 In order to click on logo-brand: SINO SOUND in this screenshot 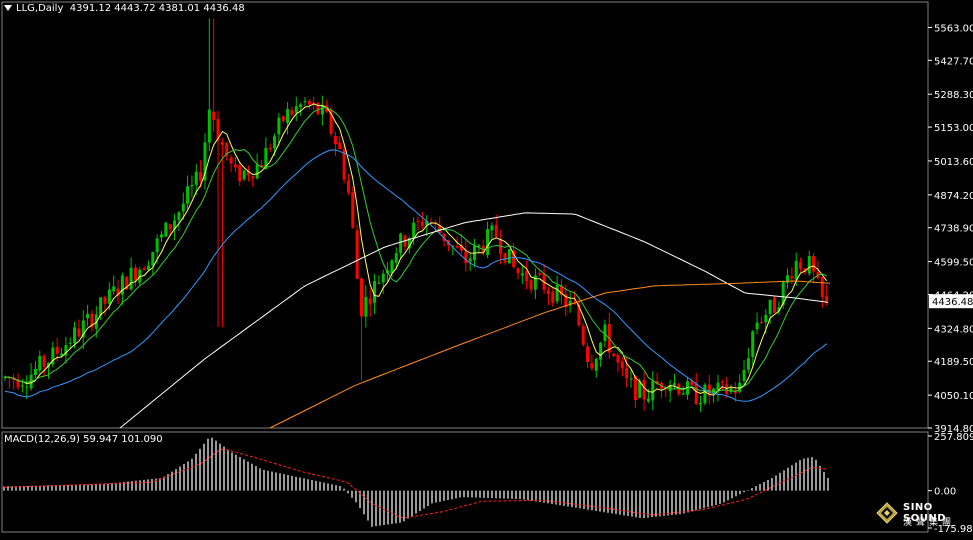, I will do `click(924, 513)`.